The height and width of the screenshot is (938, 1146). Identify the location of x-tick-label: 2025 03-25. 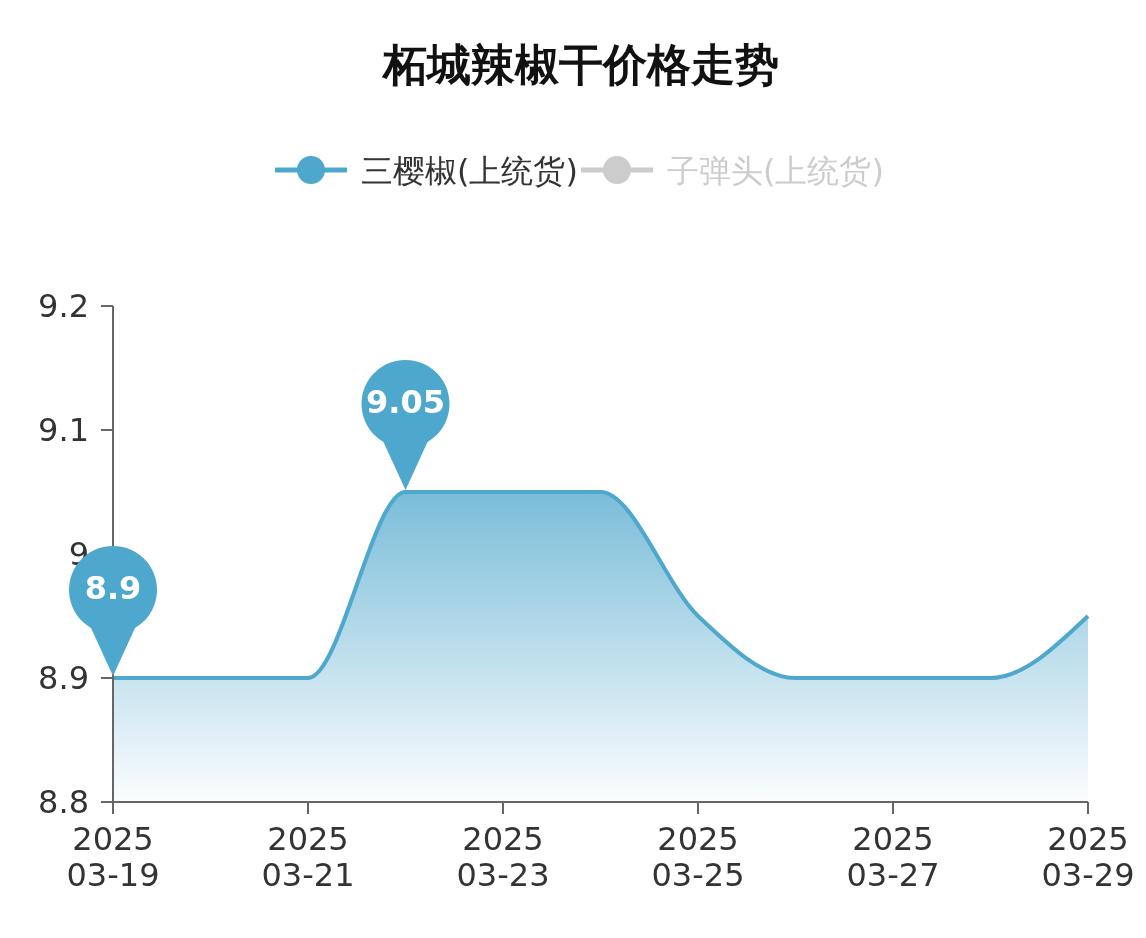
(698, 857).